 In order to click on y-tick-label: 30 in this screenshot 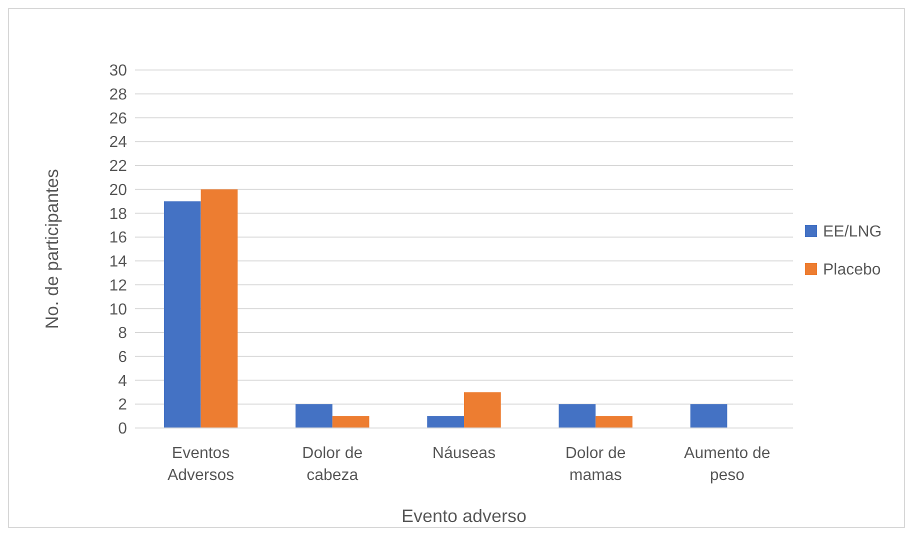, I will do `click(118, 71)`.